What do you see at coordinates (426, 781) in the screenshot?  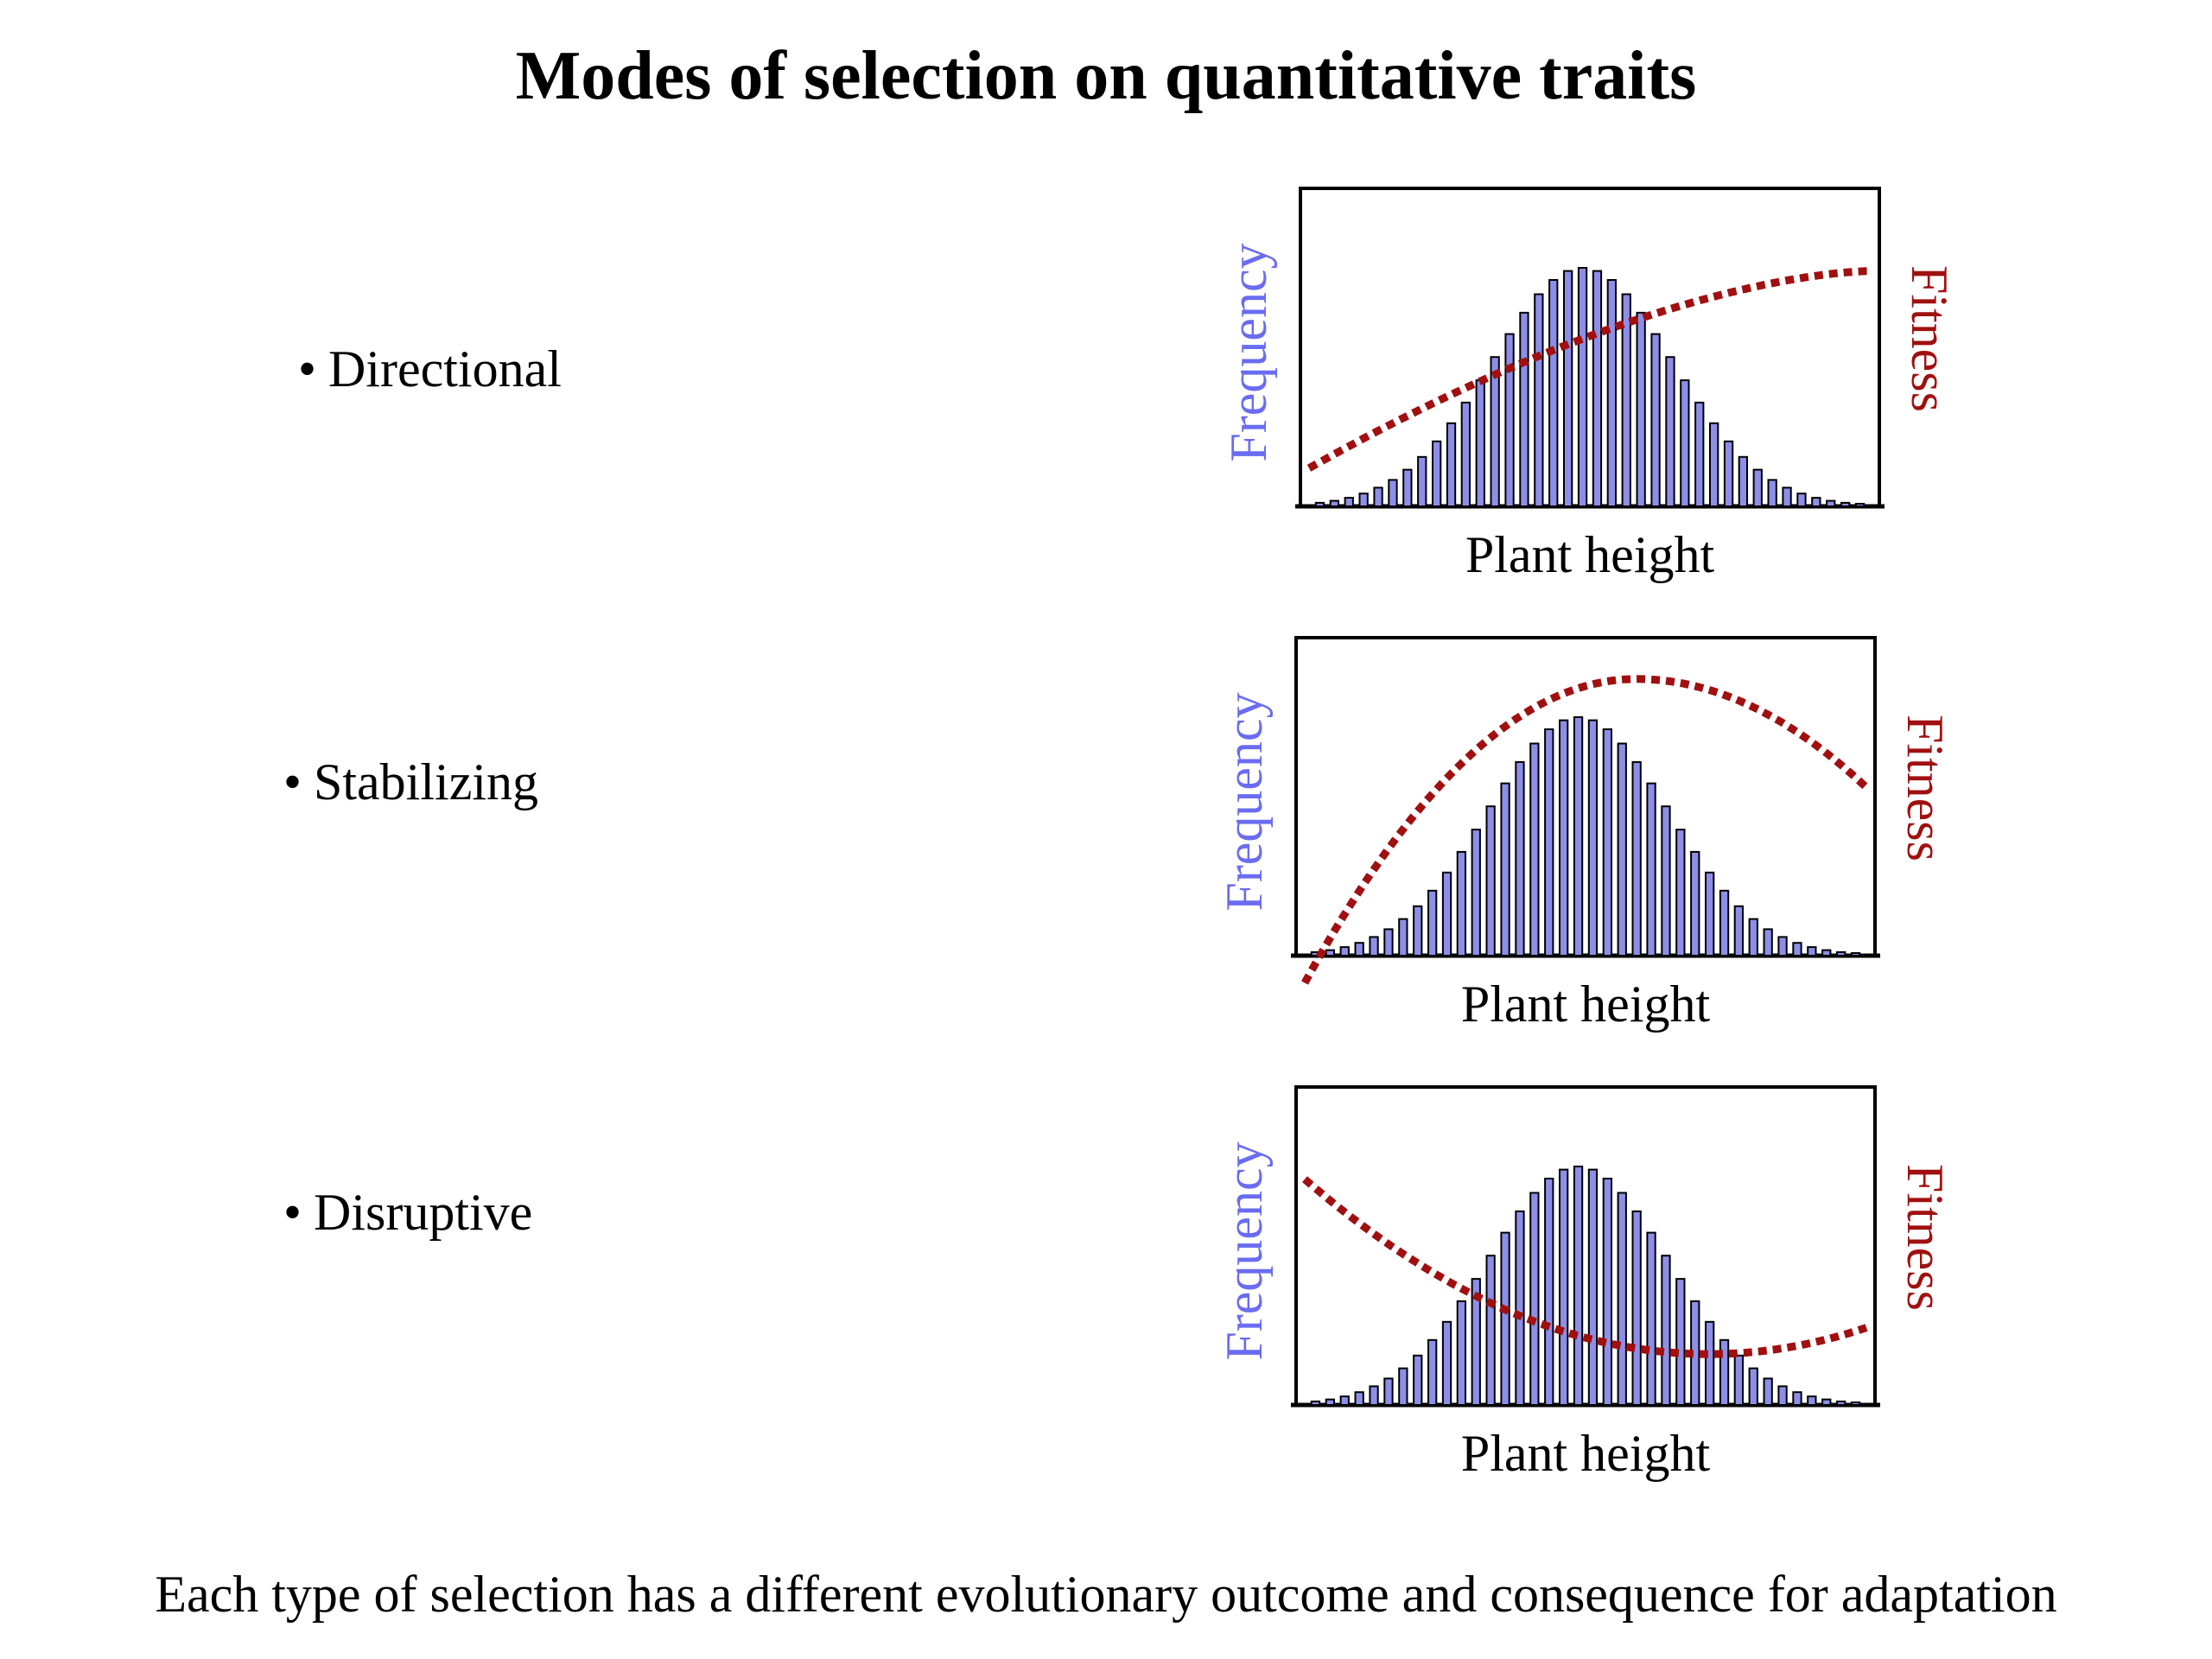 I see `mode-label-stabilizing: Stabilizing` at bounding box center [426, 781].